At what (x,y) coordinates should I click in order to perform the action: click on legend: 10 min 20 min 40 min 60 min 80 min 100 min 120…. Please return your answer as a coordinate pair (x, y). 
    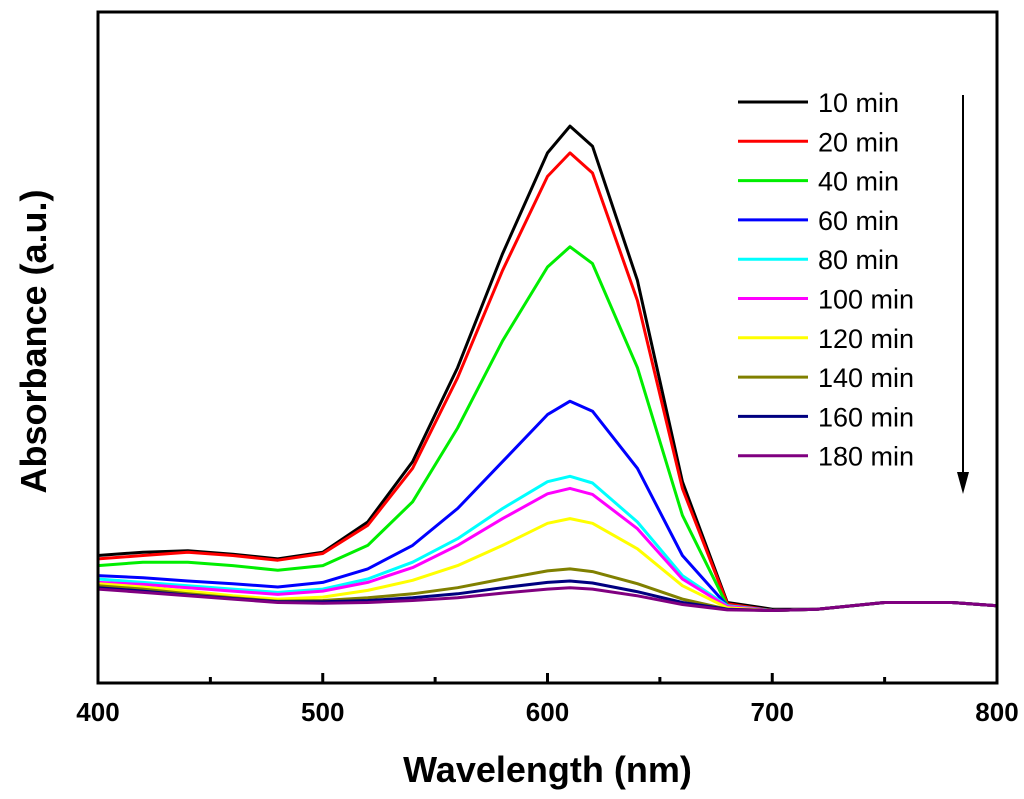
    Looking at the image, I should click on (826, 280).